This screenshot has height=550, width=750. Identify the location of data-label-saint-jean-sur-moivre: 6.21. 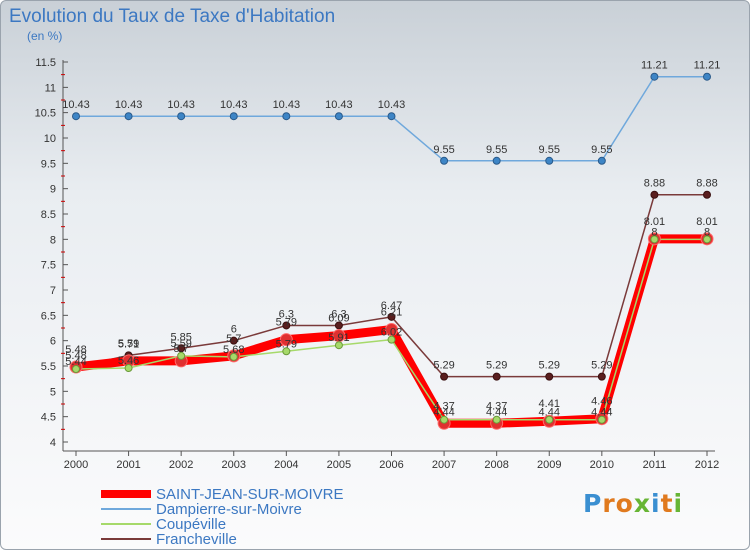
(391, 313).